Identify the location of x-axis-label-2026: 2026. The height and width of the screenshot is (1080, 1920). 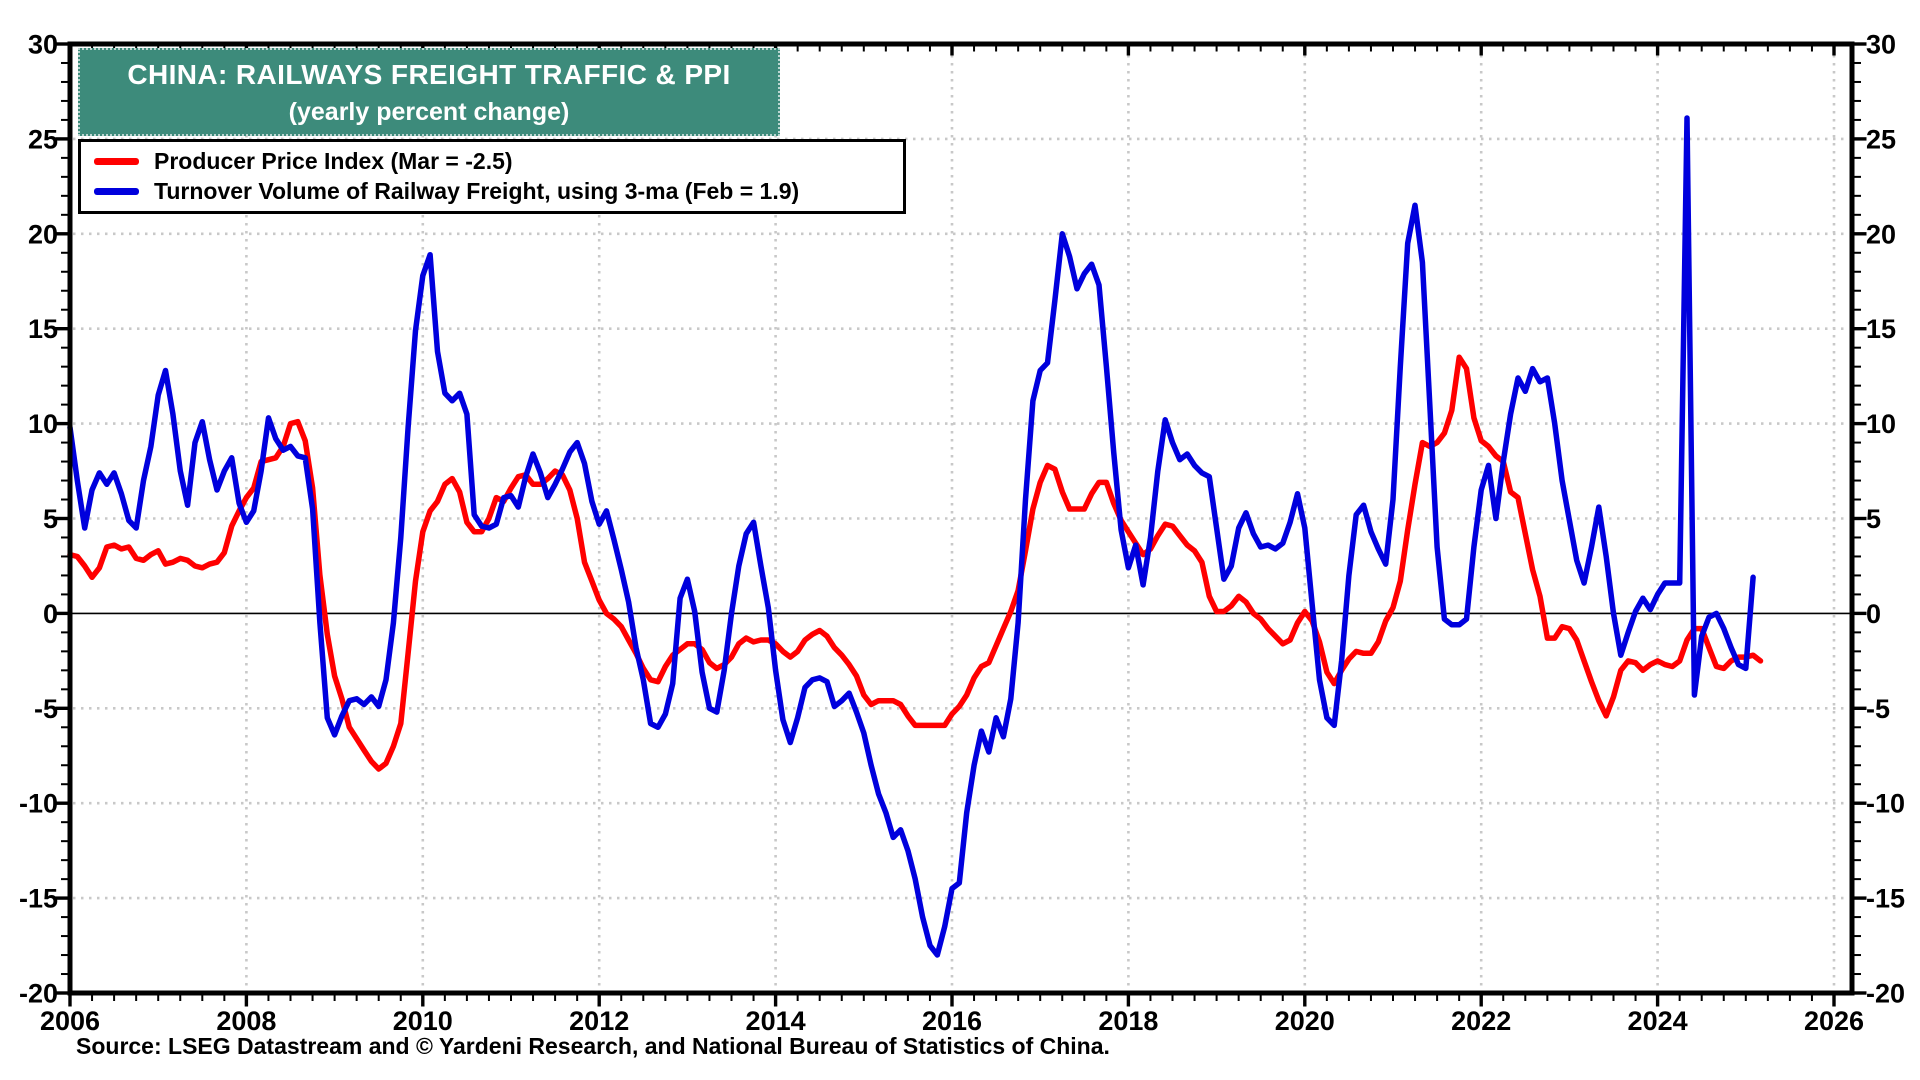
(1834, 1021).